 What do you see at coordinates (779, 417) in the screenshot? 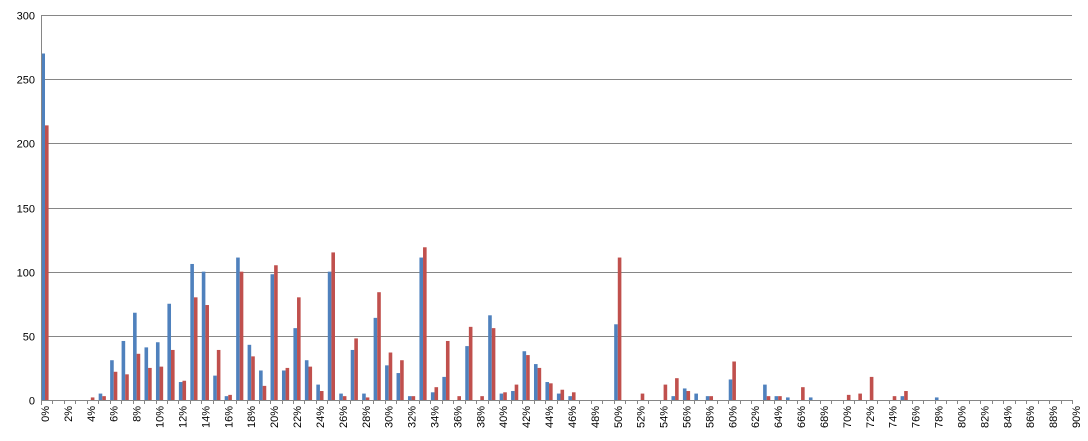
I see `x-tick-label: 64%` at bounding box center [779, 417].